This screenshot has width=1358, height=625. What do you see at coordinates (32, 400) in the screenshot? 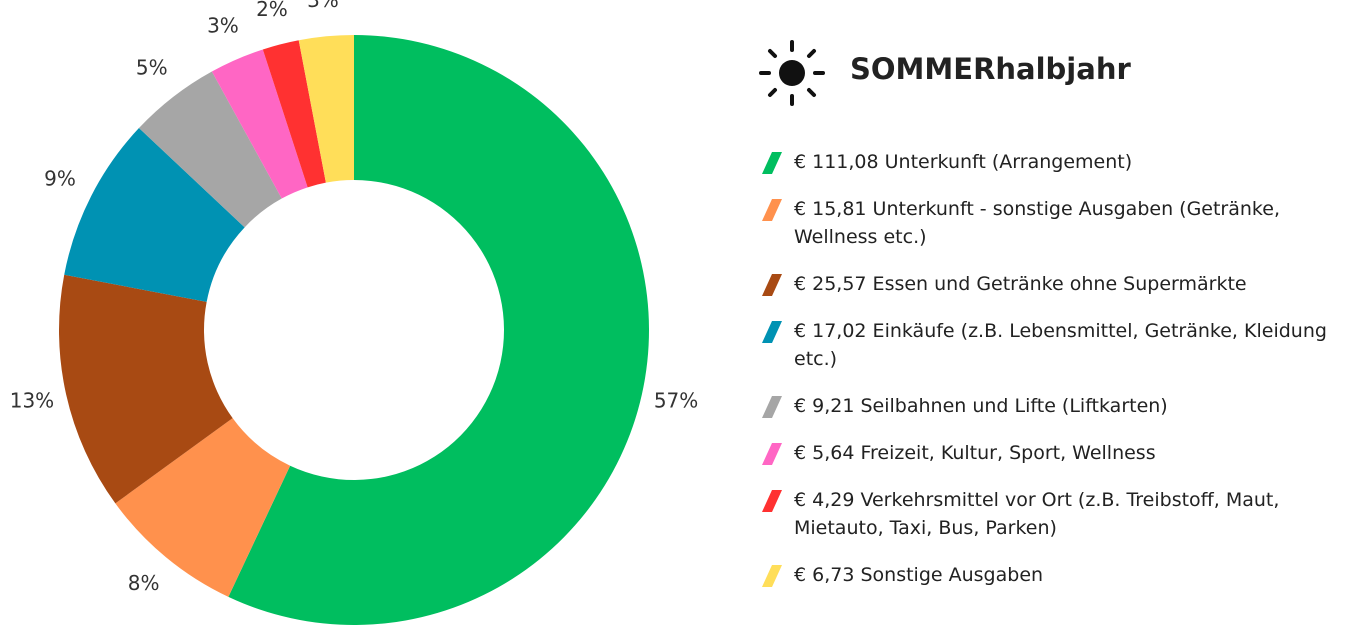
I see `slice-label: 13%` at bounding box center [32, 400].